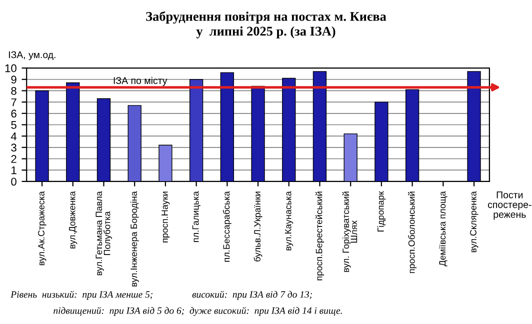  Describe the element at coordinates (10, 68) in the screenshot. I see `y-tick-label: 10` at that location.